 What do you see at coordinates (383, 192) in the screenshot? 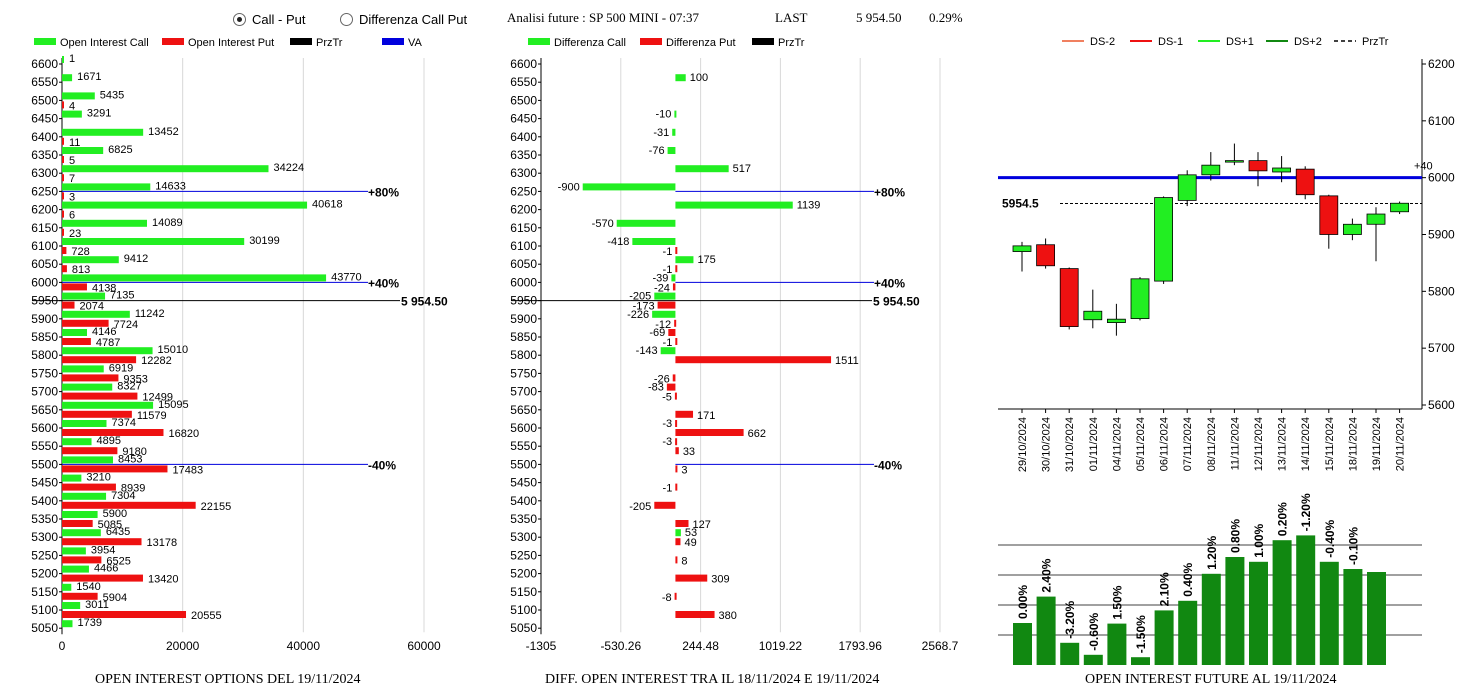
I see `va-label: +80%` at bounding box center [383, 192].